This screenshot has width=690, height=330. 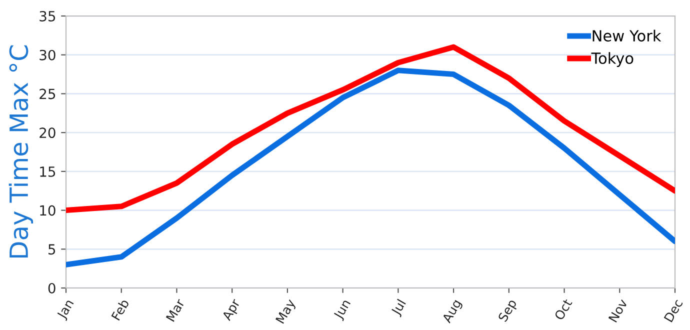 I want to click on x-tick-label: Jul, so click(x=399, y=308).